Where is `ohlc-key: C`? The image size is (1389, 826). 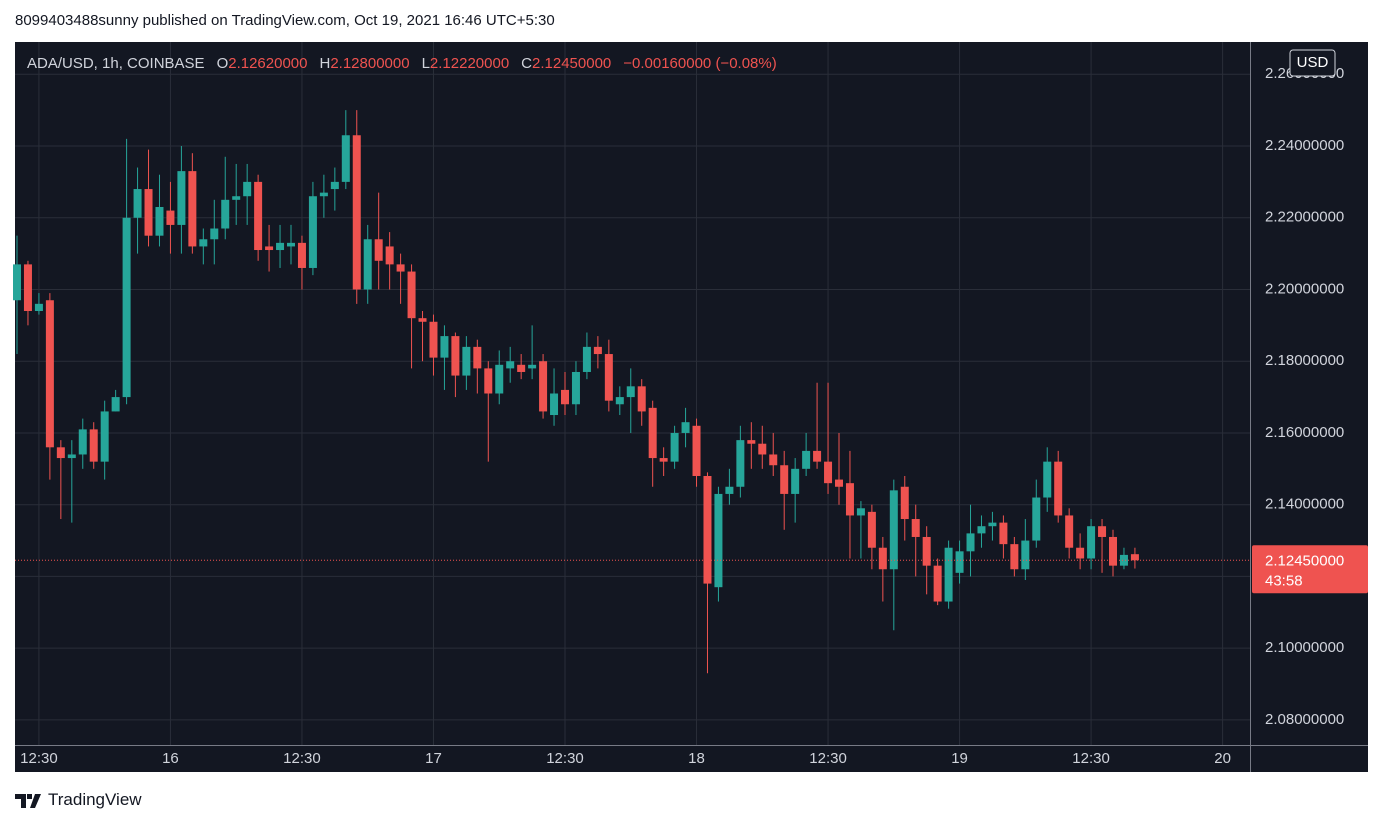
ohlc-key: C is located at coordinates (527, 63).